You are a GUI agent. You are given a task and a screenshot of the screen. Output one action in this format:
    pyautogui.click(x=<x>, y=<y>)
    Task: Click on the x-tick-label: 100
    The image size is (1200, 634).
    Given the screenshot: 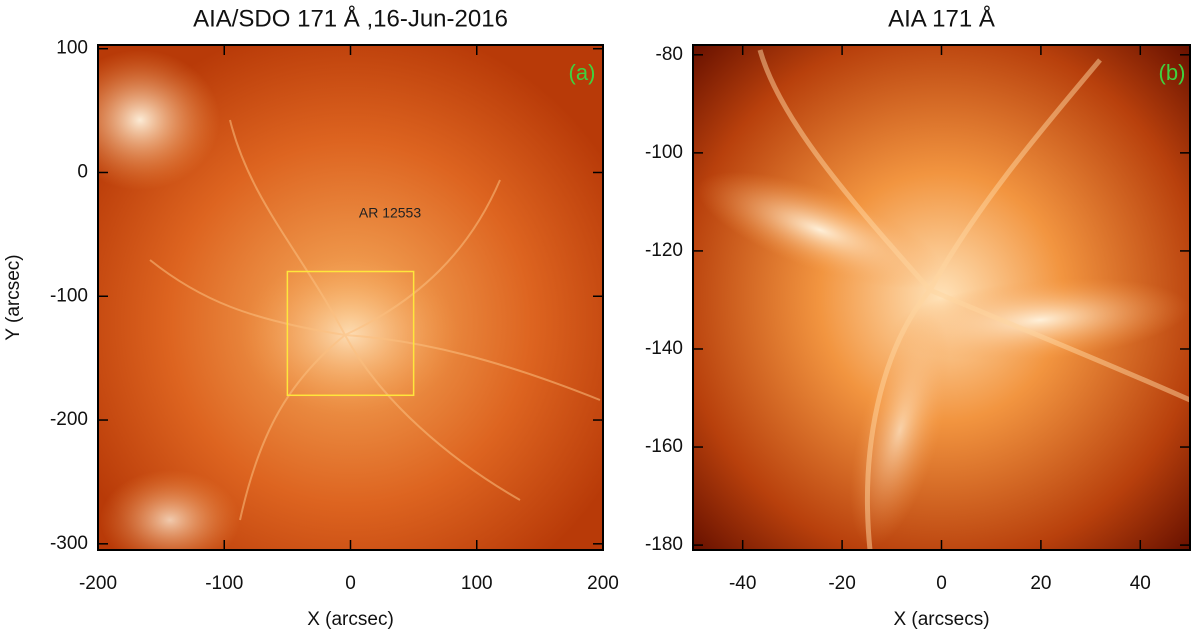 What is the action you would take?
    pyautogui.click(x=477, y=583)
    